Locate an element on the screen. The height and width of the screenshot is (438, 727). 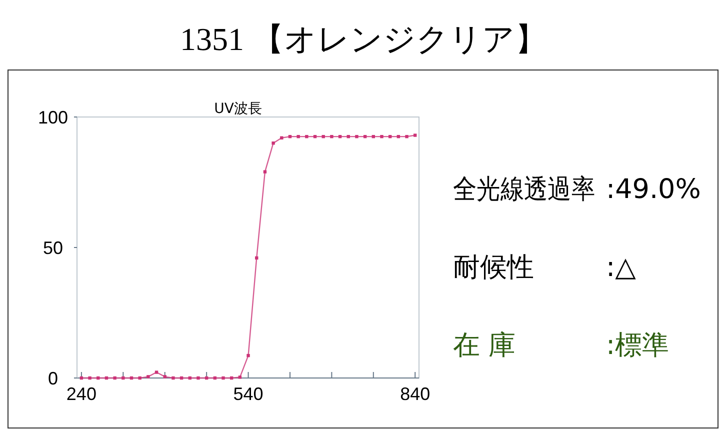
y-tick-label: 50 is located at coordinates (53, 248).